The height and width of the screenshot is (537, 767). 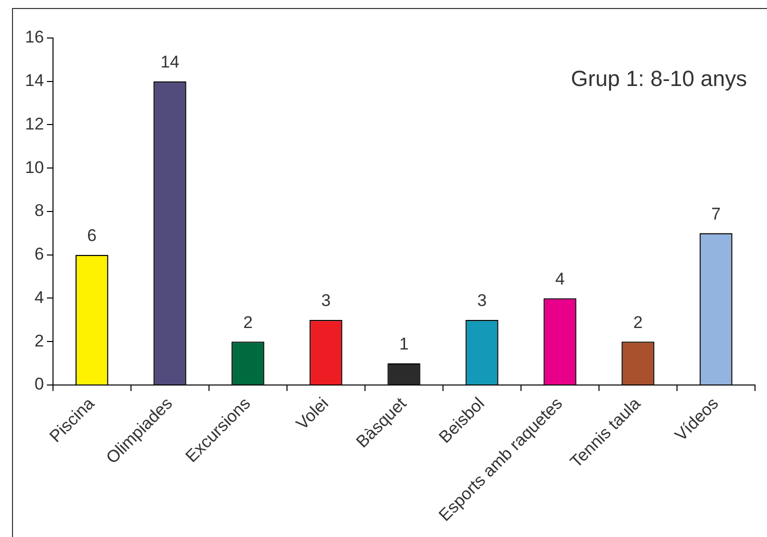 I want to click on y-tick-label: 2, so click(x=39, y=340).